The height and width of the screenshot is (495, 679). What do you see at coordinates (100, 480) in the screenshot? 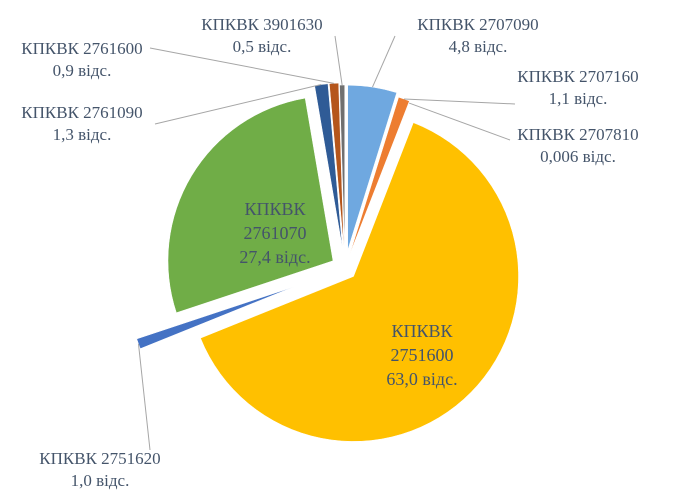
I see `label-value: 1,0 відс.` at bounding box center [100, 480].